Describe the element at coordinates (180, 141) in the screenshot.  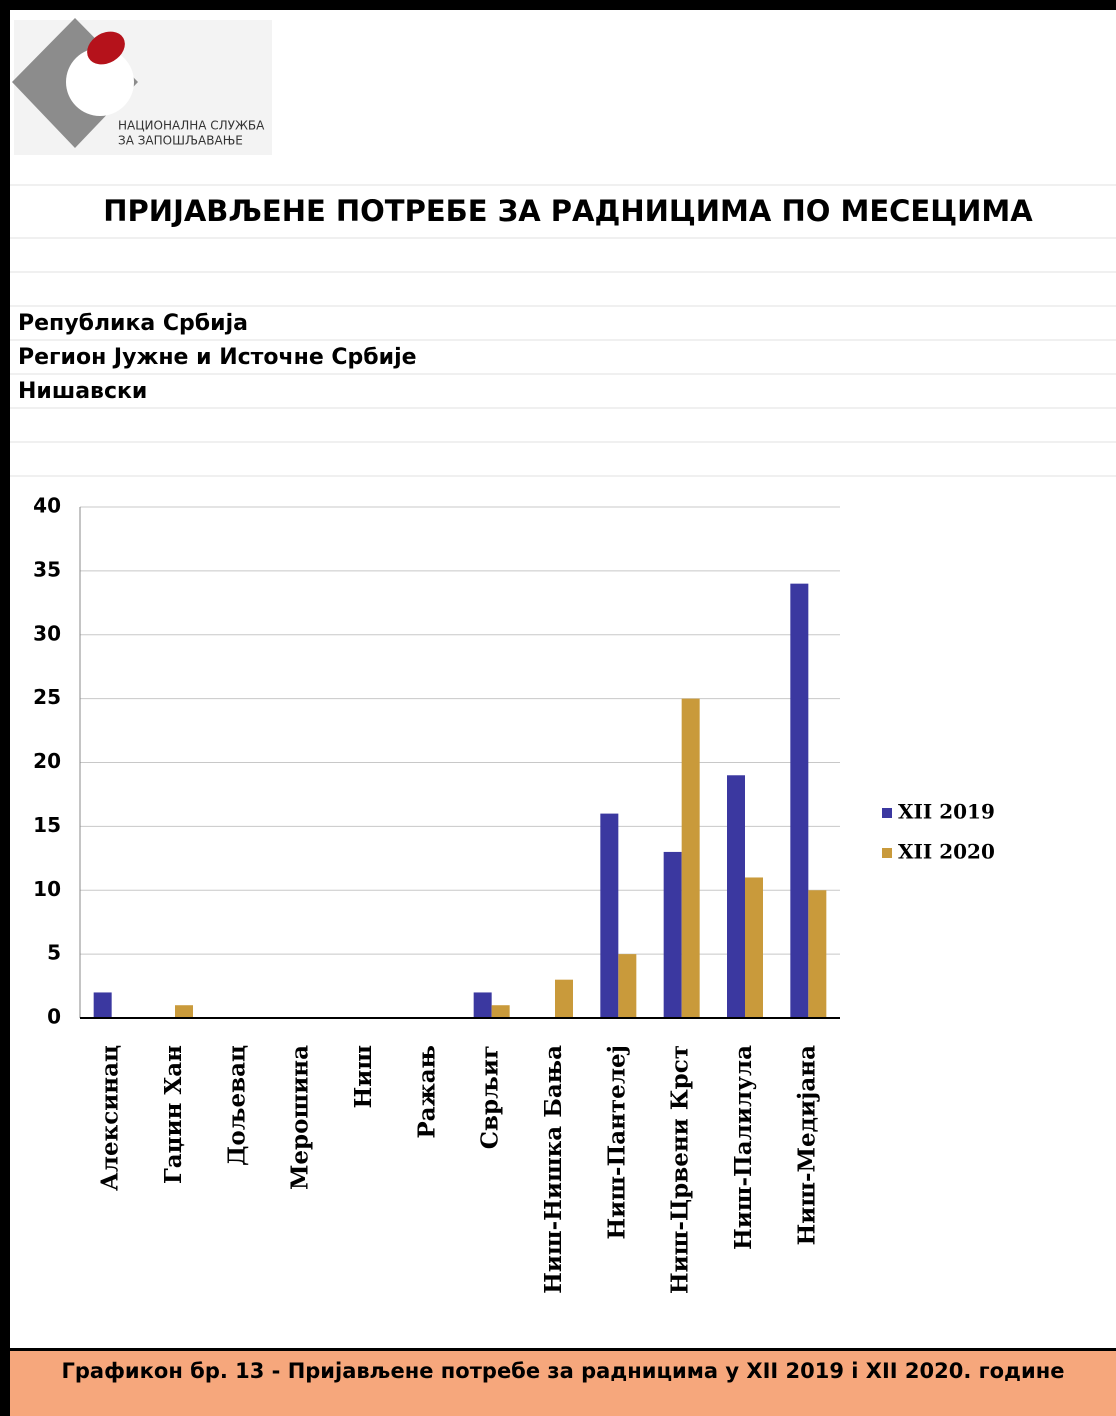
I see `logo-text: ЗА ЗАПОШЉАВАЊЕ` at that location.